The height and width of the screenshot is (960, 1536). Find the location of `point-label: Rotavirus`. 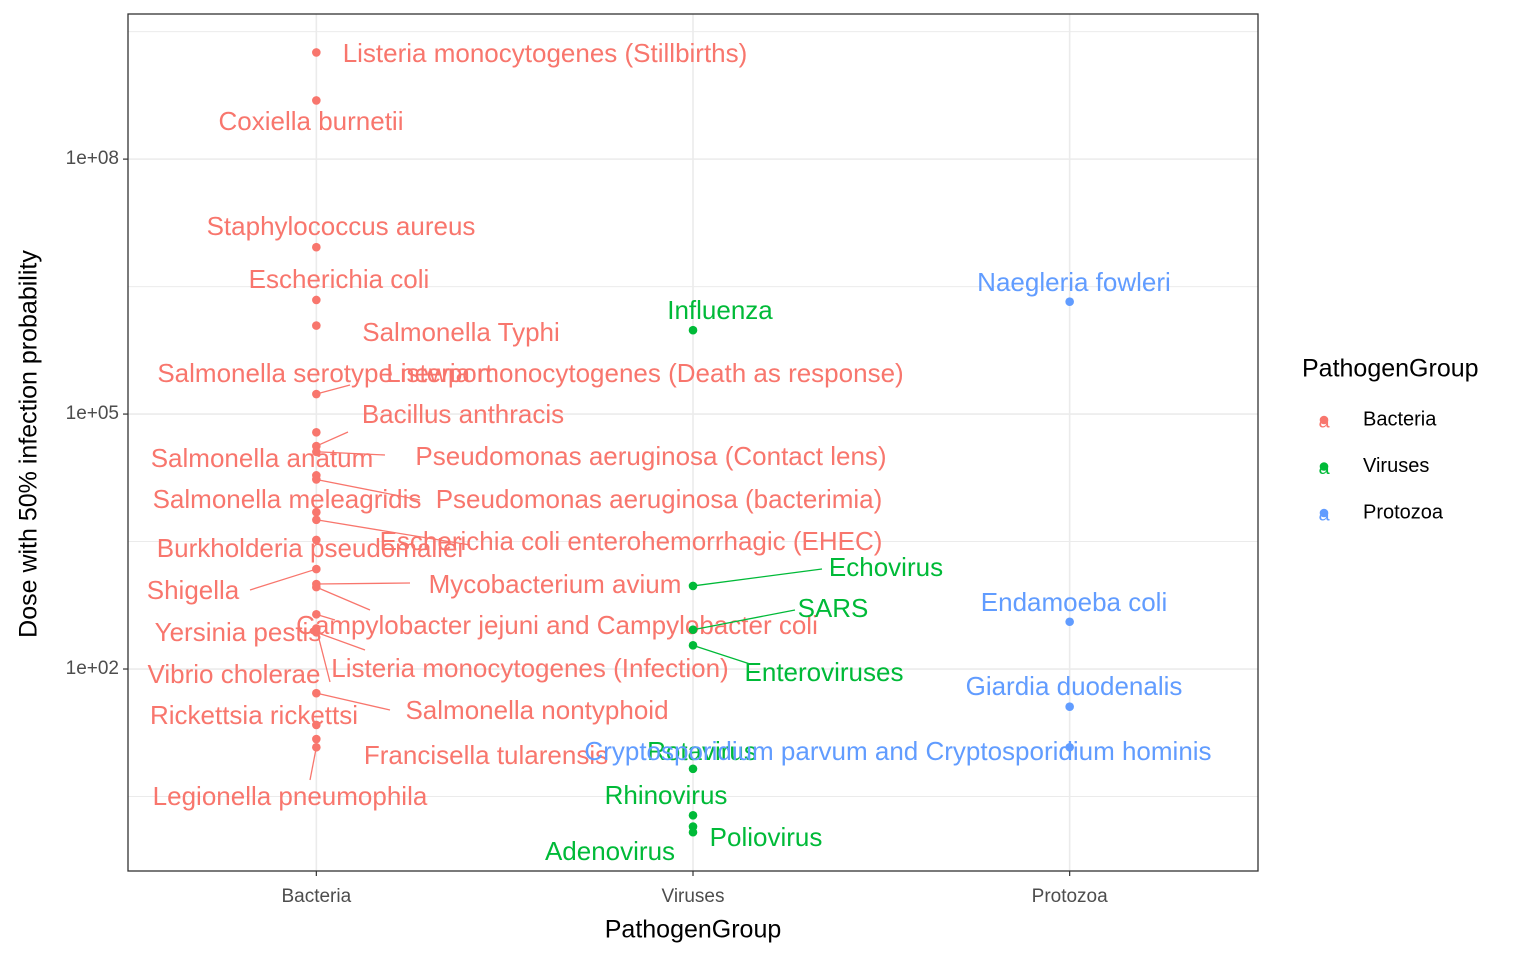

point-label: Rotavirus is located at coordinates (702, 751).